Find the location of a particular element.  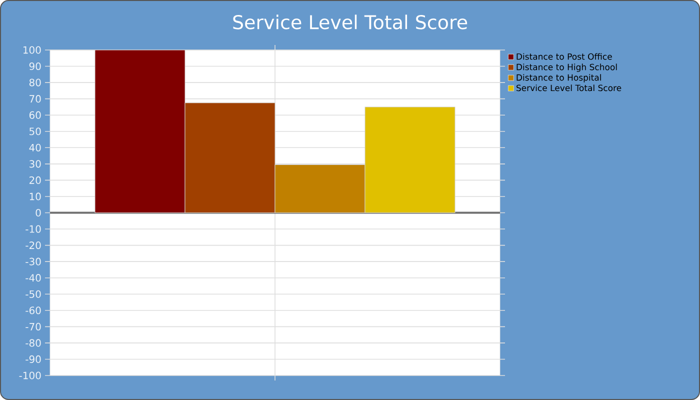

y-tick-label: 0 is located at coordinates (38, 212).